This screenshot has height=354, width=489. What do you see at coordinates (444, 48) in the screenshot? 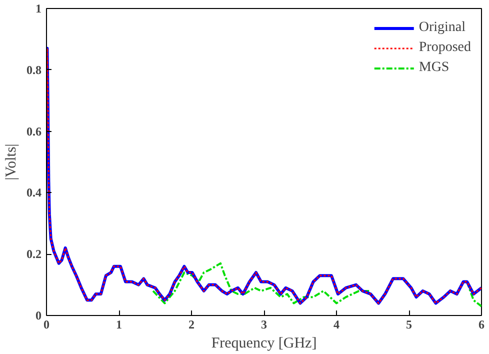
I see `legend-label: Proposed` at bounding box center [444, 48].